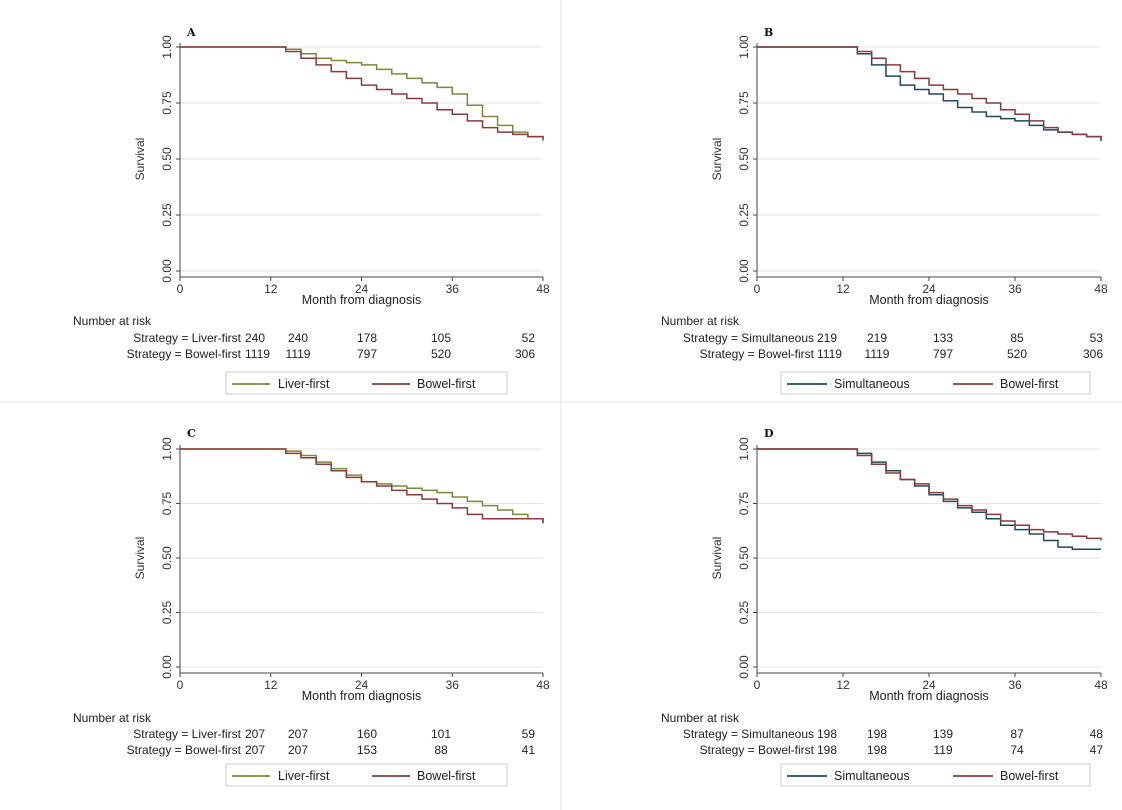 This screenshot has height=810, width=1122. What do you see at coordinates (529, 734) in the screenshot?
I see `risk-value: 59` at bounding box center [529, 734].